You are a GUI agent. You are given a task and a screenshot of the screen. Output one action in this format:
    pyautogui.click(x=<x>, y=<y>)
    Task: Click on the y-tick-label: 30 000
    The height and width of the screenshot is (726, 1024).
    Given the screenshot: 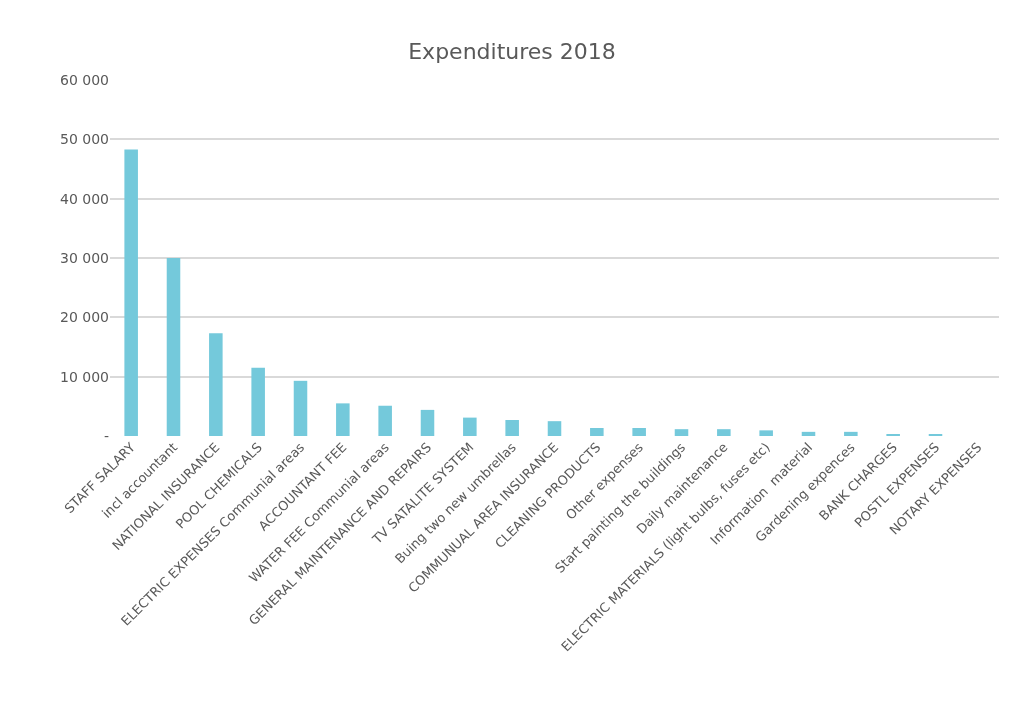 What is the action you would take?
    pyautogui.click(x=84, y=257)
    